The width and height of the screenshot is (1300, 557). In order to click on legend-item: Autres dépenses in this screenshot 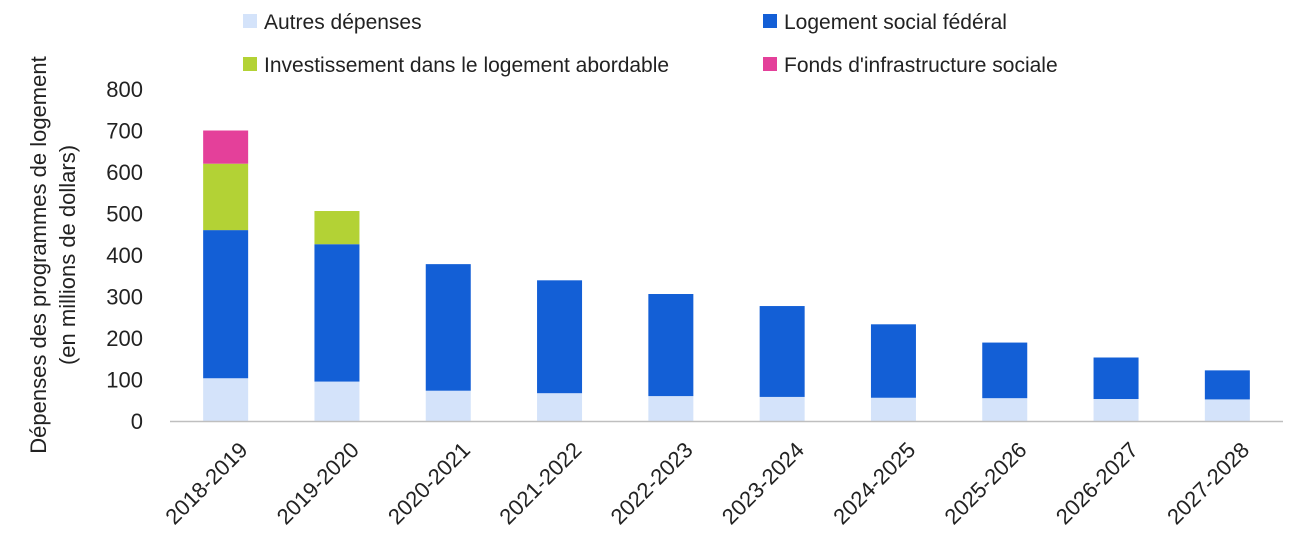, I will do `click(332, 22)`.